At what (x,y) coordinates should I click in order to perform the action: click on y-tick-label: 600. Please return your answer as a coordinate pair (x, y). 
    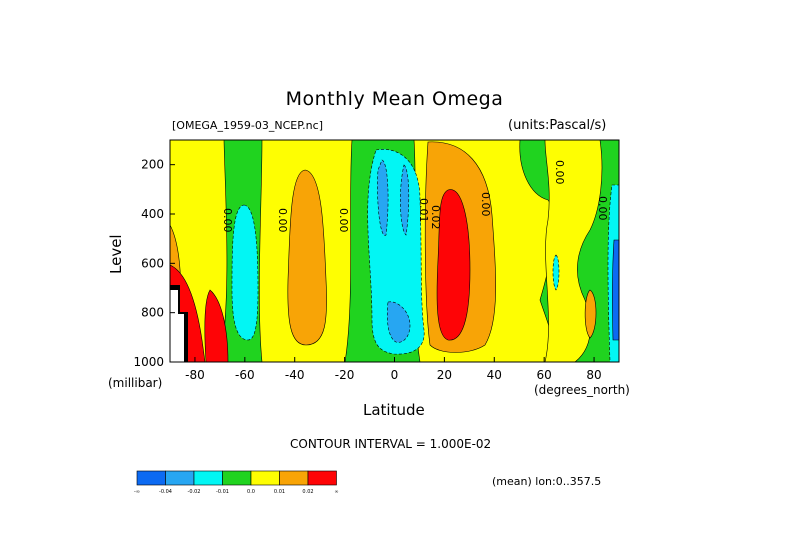
    Looking at the image, I should click on (152, 263).